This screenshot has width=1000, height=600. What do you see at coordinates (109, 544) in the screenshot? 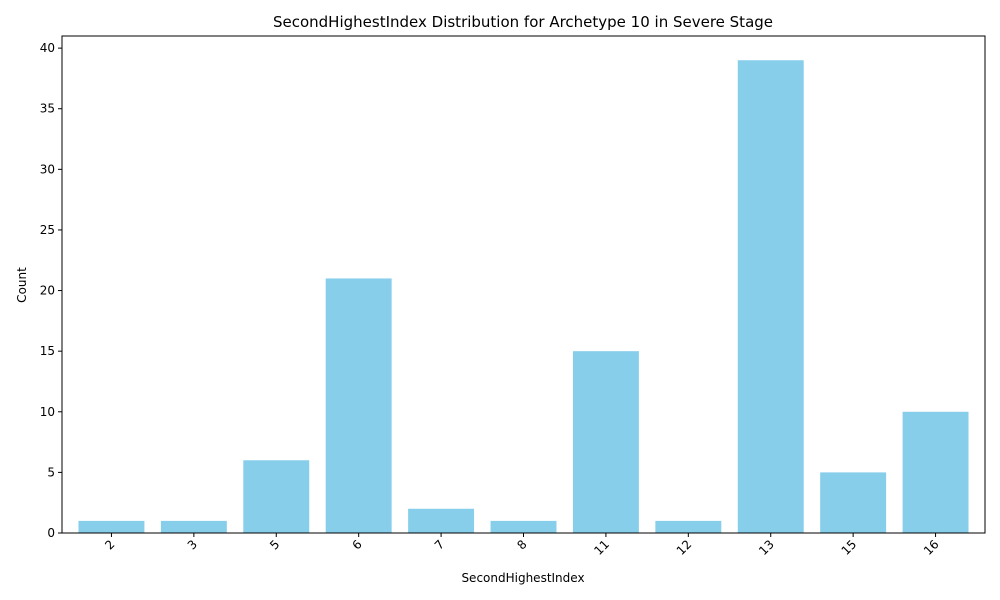
I see `x-tick-label: 2` at bounding box center [109, 544].